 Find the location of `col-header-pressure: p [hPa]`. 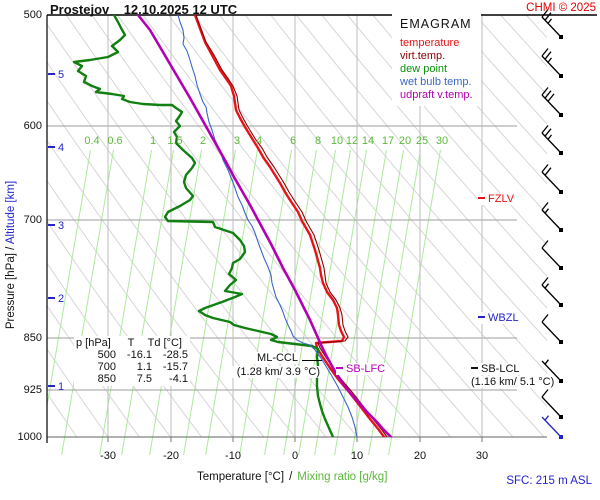

col-header-pressure: p [hPa] is located at coordinates (93, 343).